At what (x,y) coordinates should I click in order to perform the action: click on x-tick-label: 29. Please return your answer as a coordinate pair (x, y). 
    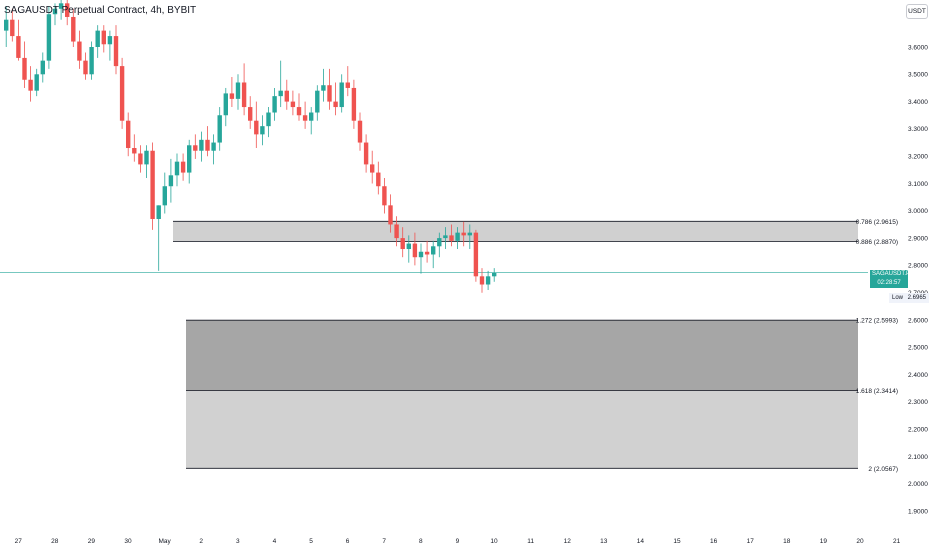
    Looking at the image, I should click on (92, 541).